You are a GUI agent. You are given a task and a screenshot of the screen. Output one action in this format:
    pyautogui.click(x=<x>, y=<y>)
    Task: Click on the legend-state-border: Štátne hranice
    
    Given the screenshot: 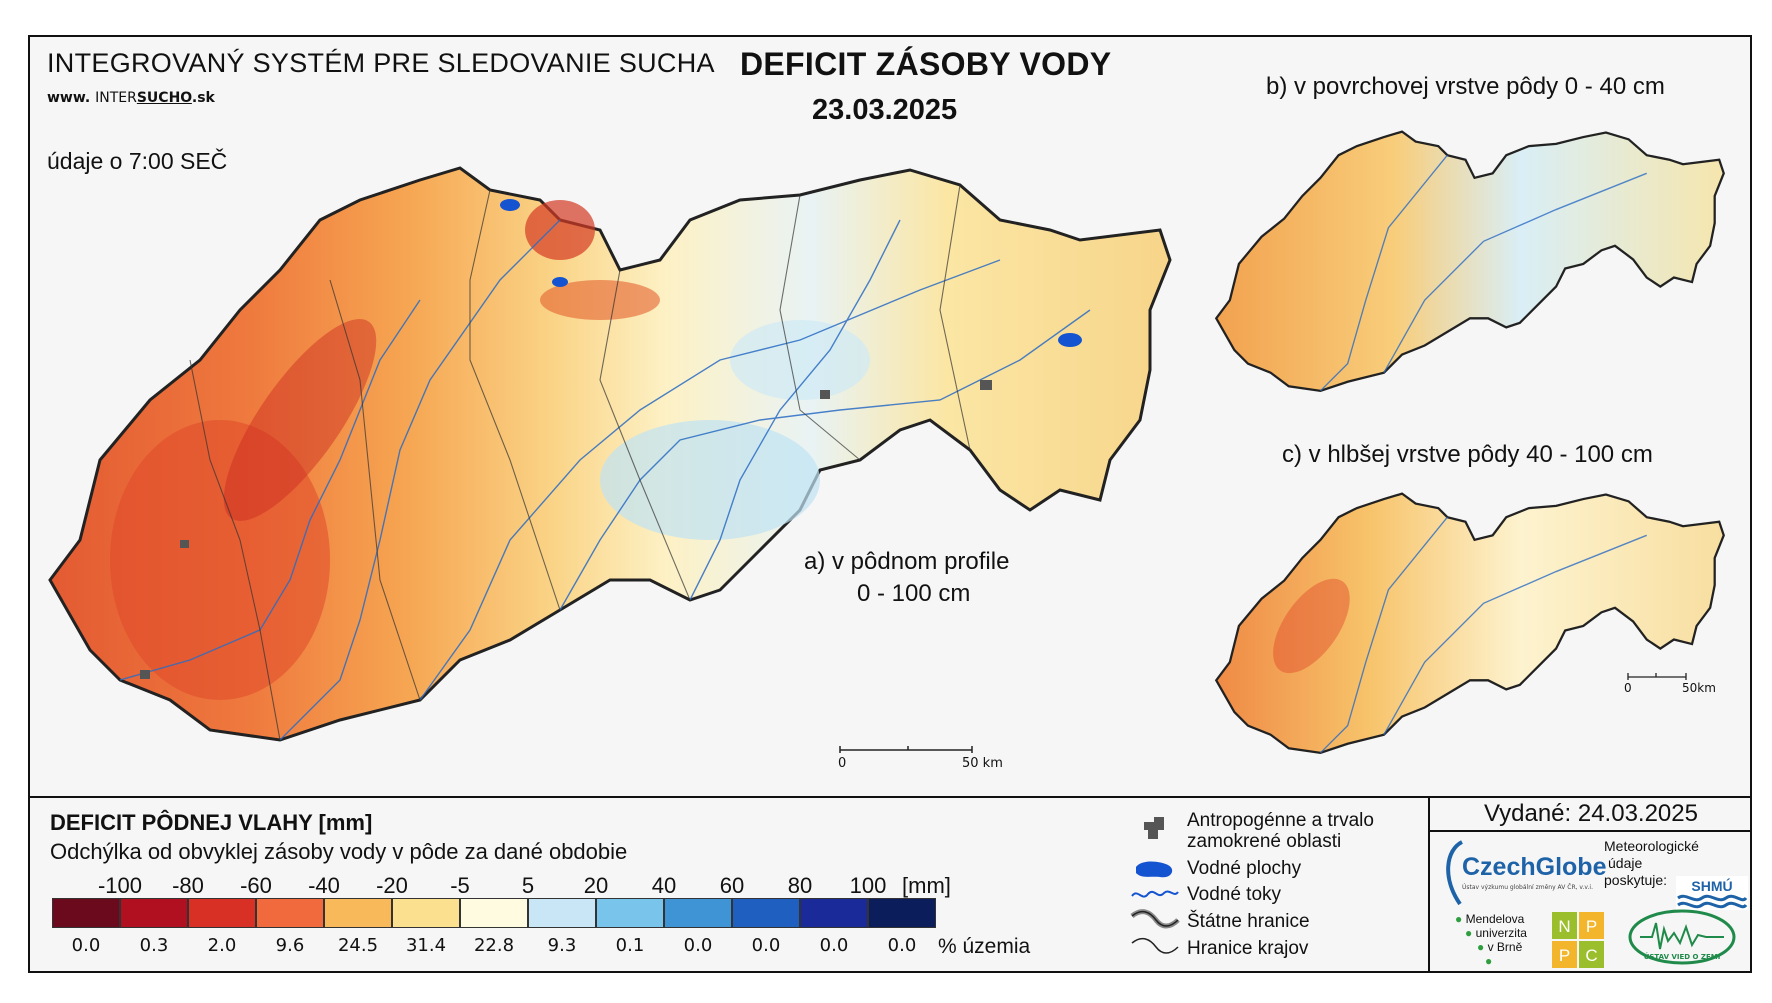 What is the action you would take?
    pyautogui.click(x=1248, y=921)
    